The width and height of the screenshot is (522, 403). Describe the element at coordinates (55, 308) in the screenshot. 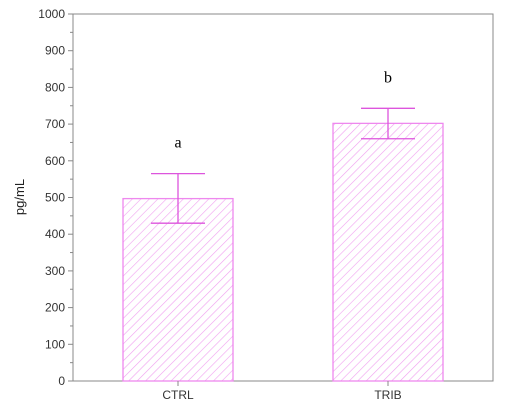

I see `y-tick-label: 200` at that location.